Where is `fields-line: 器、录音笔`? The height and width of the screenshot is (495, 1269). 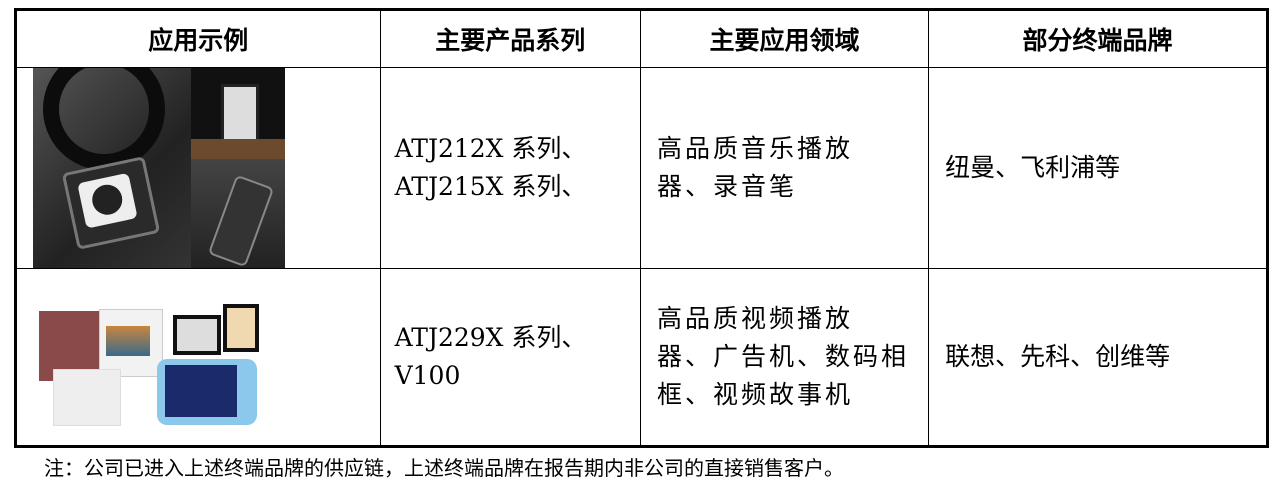 fields-line: 器、录音笔 is located at coordinates (727, 186).